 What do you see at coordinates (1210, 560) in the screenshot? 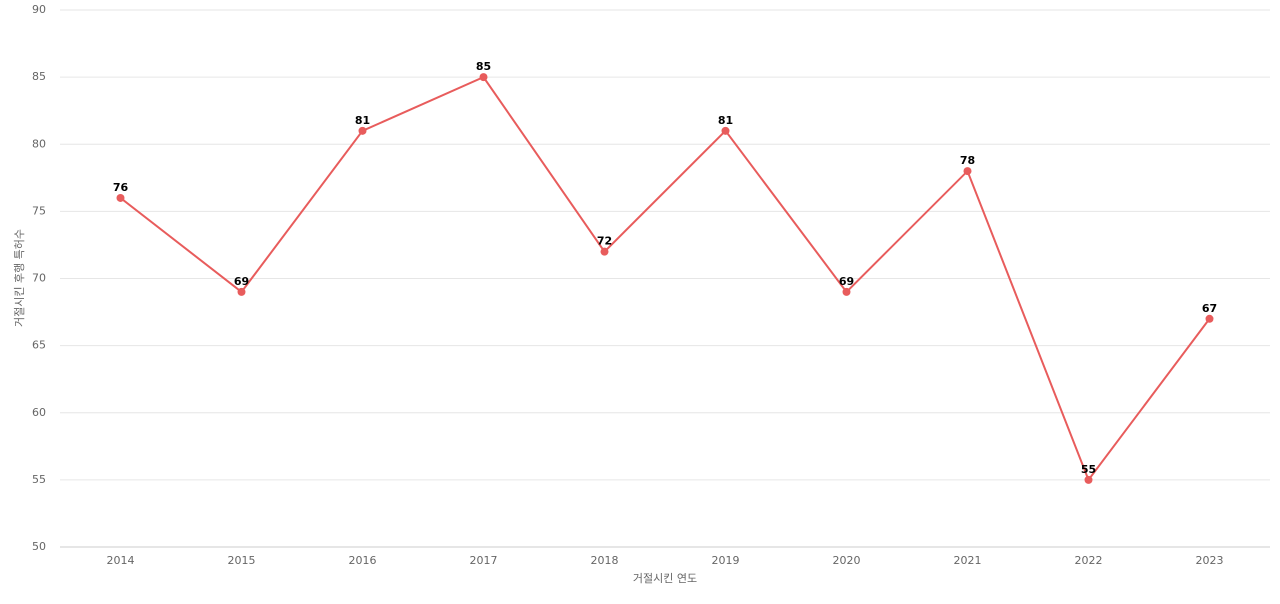
I see `x-tick-label: 2023` at bounding box center [1210, 560].